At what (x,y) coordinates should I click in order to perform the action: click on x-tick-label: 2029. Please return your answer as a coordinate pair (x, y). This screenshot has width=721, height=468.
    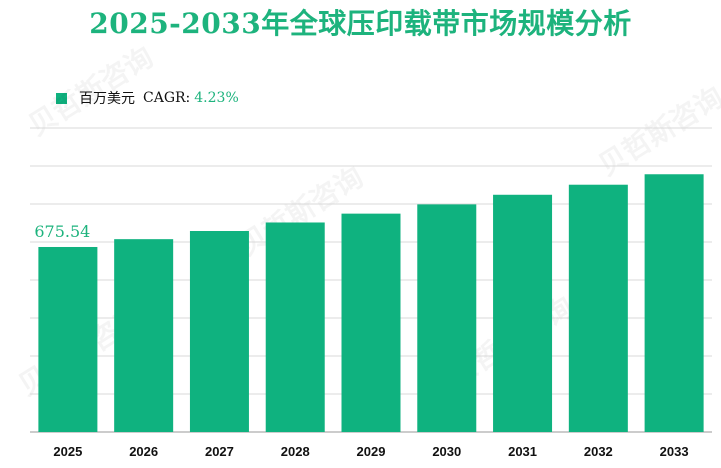
    Looking at the image, I should click on (371, 451).